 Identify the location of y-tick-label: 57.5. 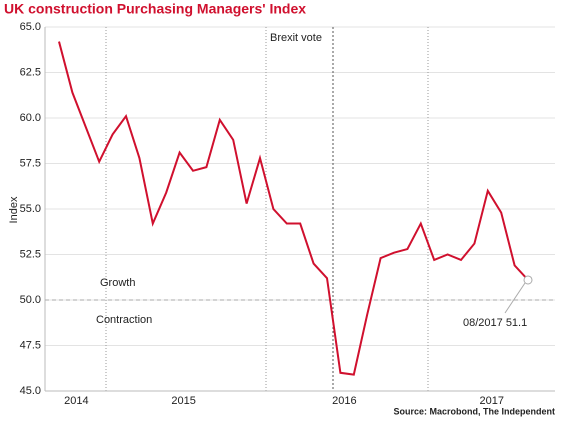
(30, 163).